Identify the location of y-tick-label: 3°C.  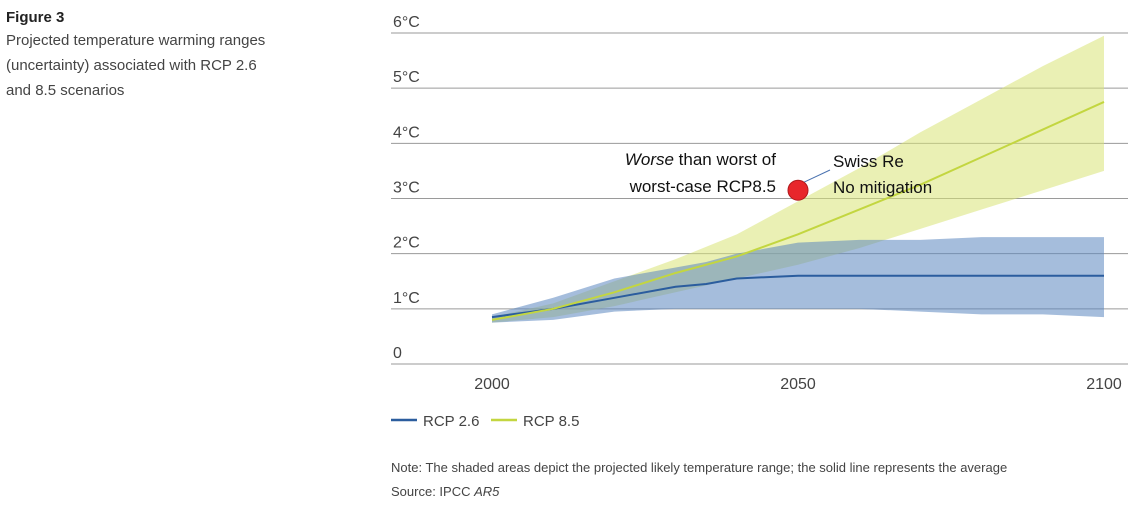
(406, 188).